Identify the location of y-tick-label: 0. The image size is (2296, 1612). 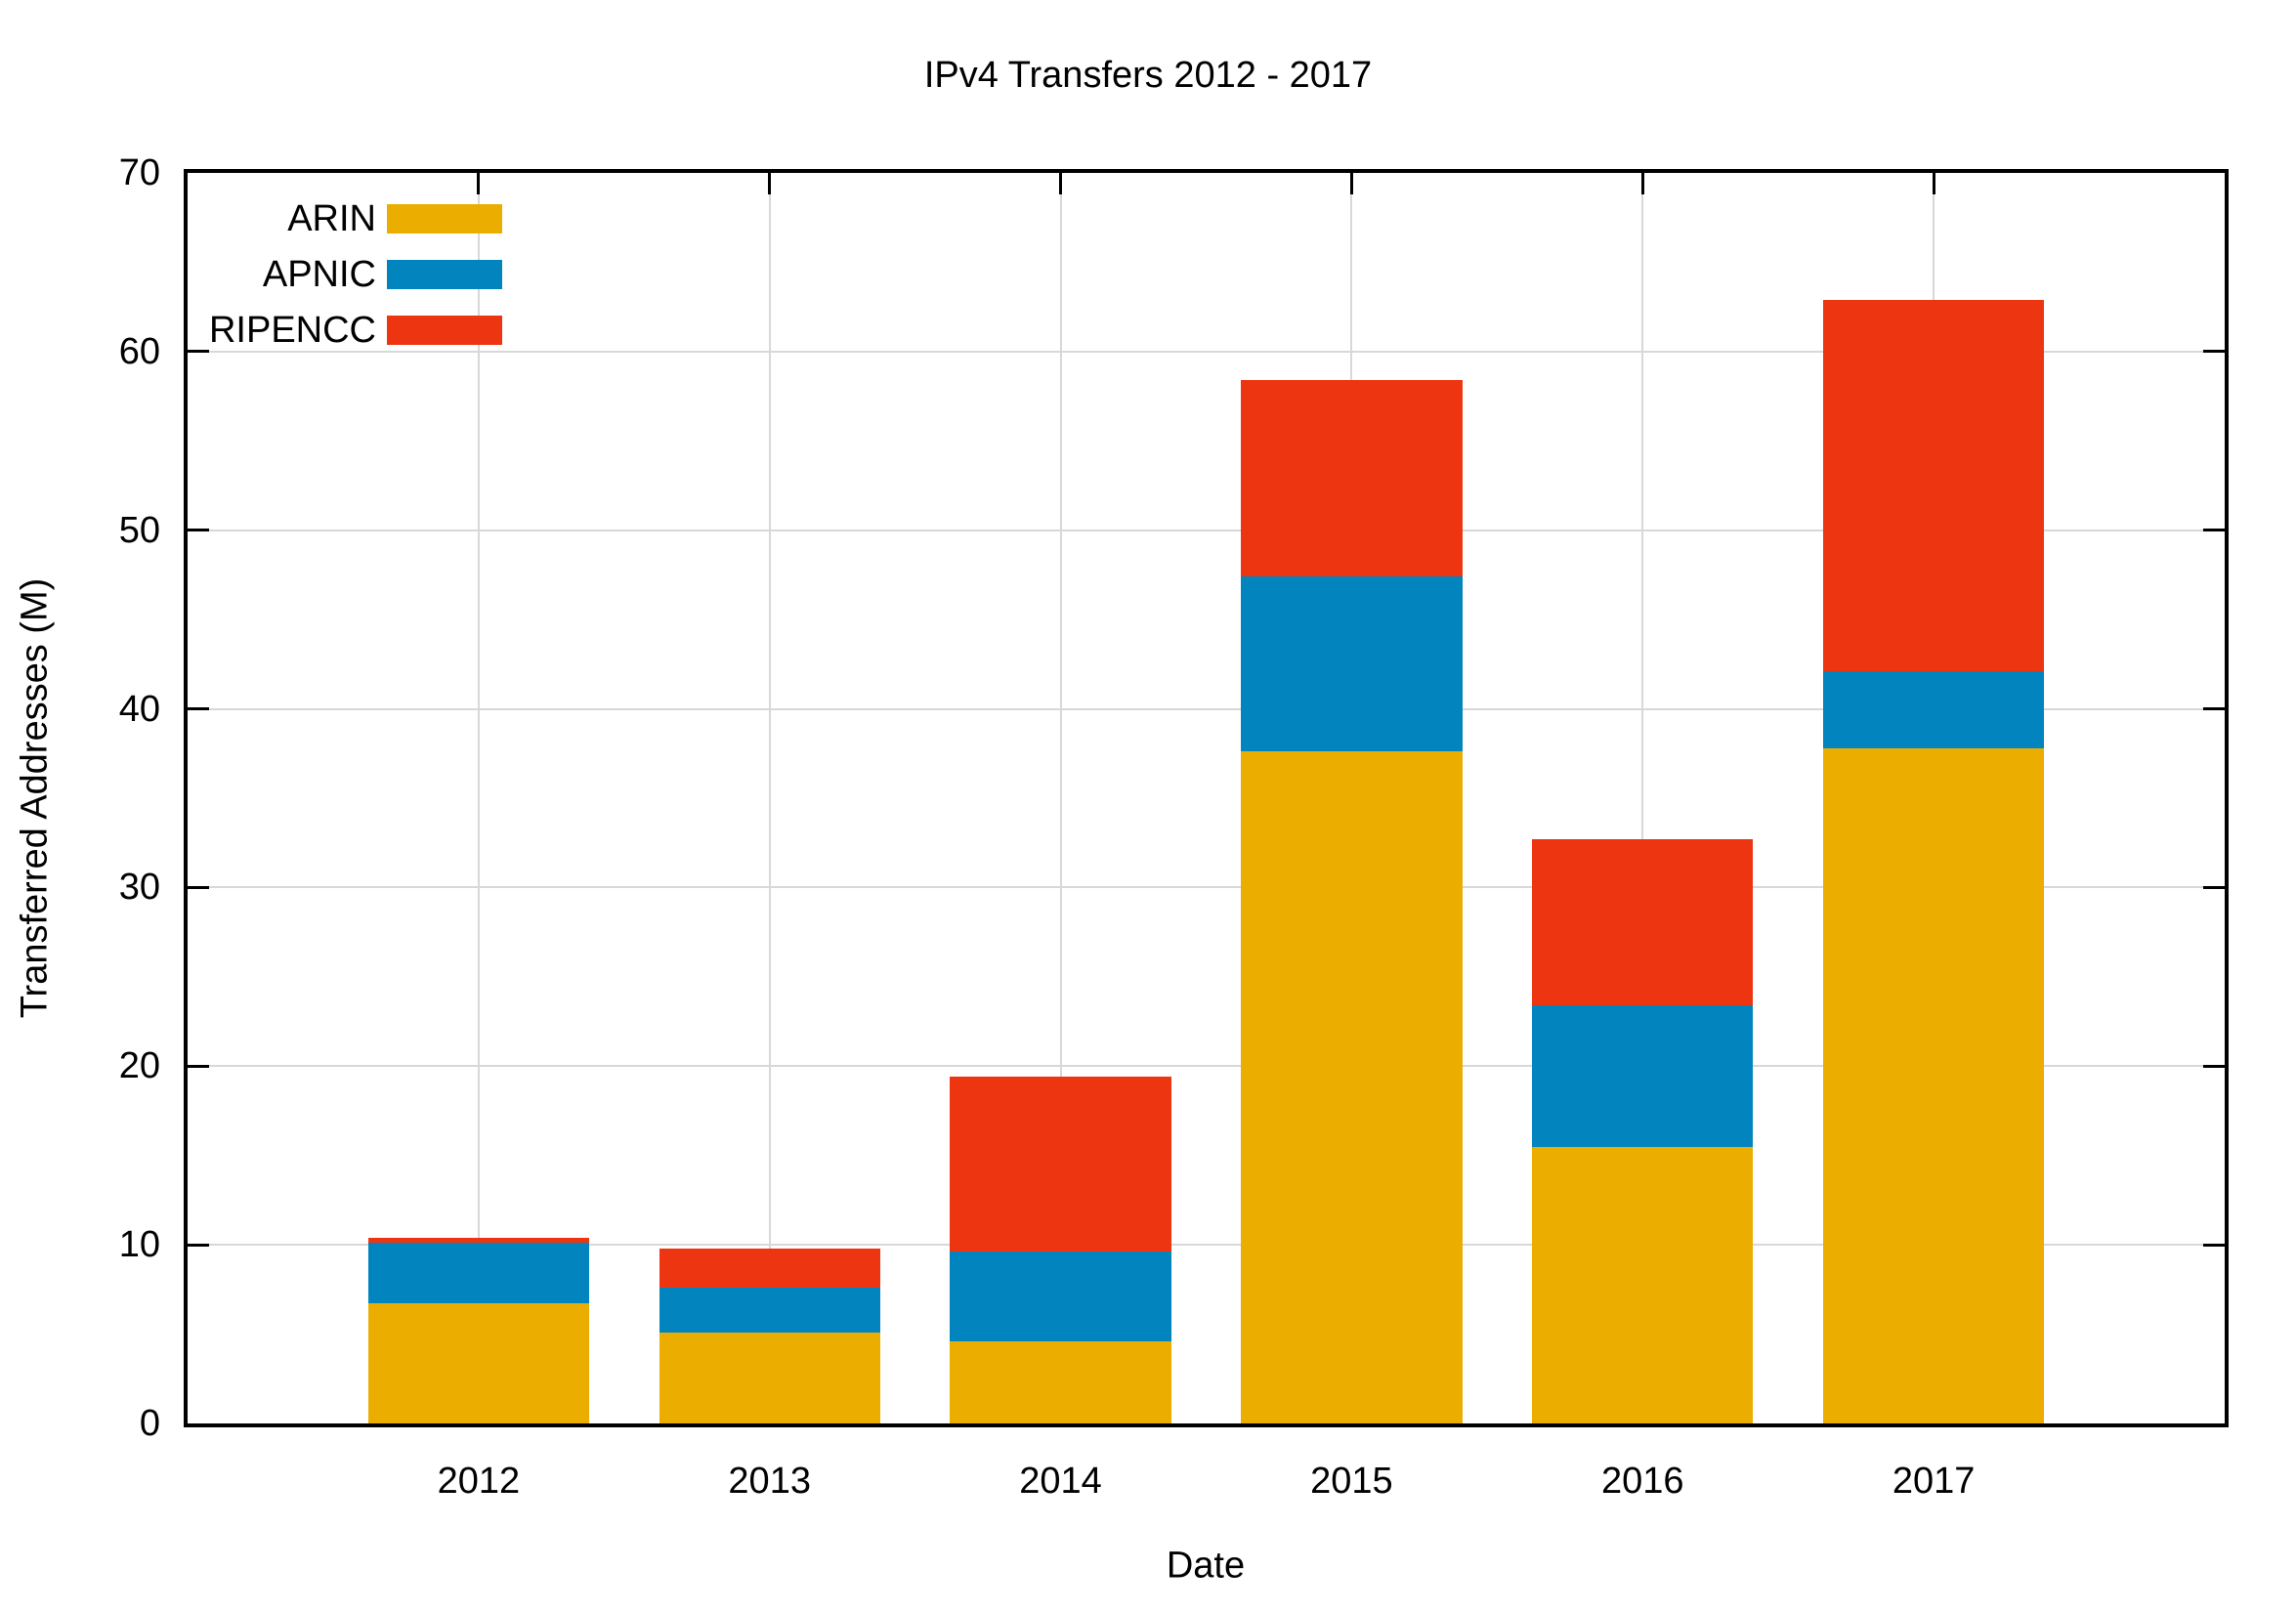
(150, 1423).